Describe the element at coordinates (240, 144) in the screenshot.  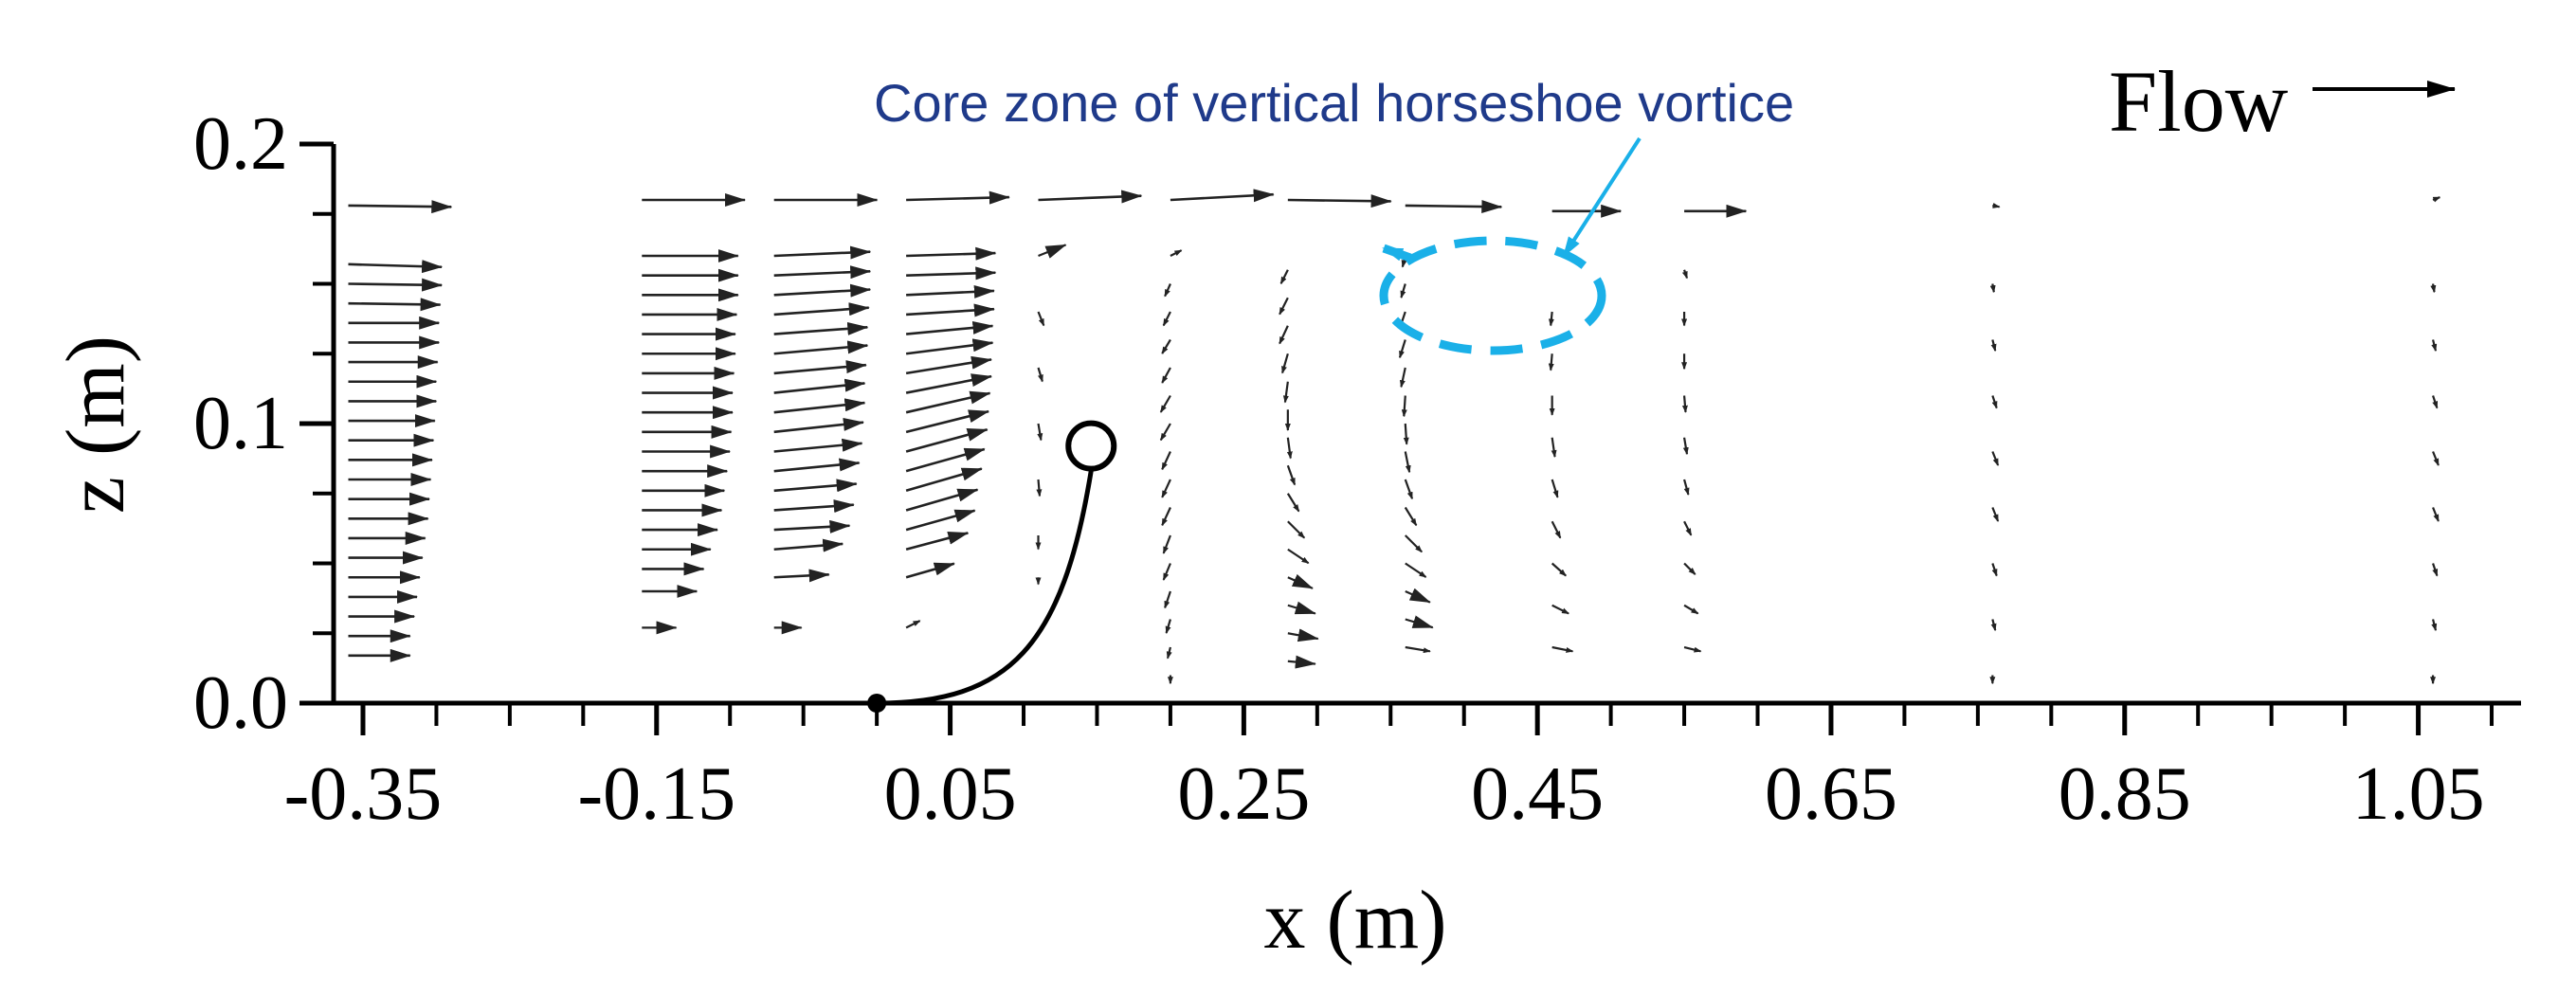
I see `y-tick-label: 0.2` at that location.